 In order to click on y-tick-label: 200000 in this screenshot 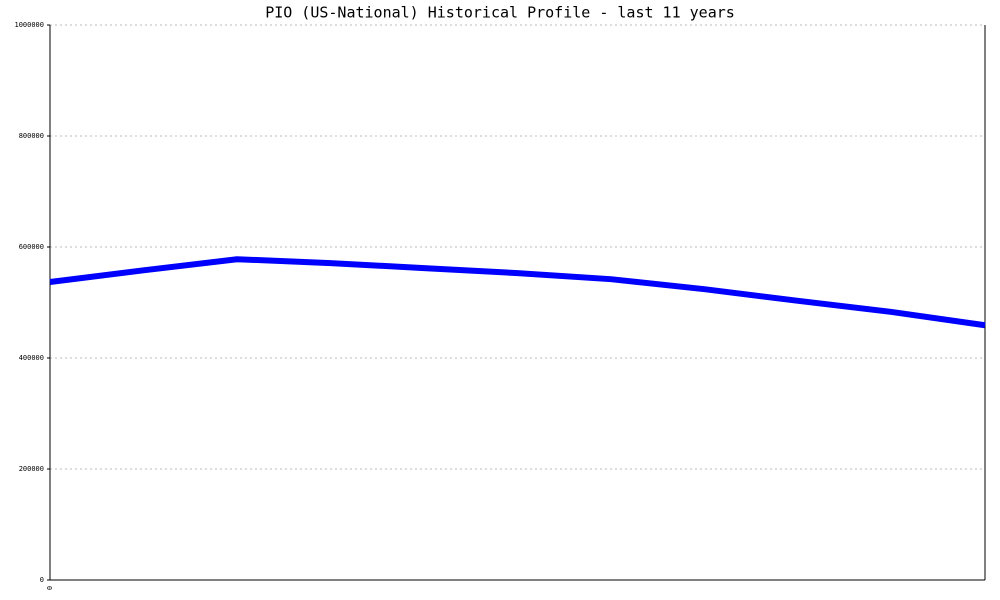, I will do `click(31, 469)`.